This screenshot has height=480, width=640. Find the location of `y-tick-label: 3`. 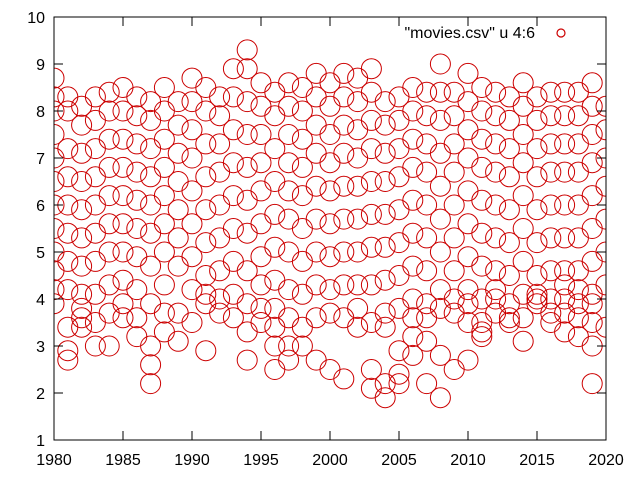

y-tick-label: 3 is located at coordinates (40, 347).